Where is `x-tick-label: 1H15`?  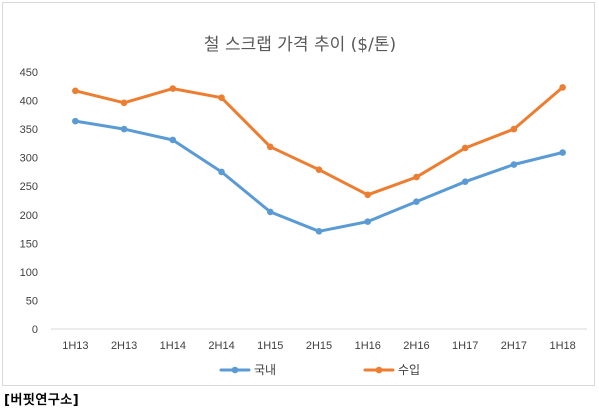 x-tick-label: 1H15 is located at coordinates (270, 346).